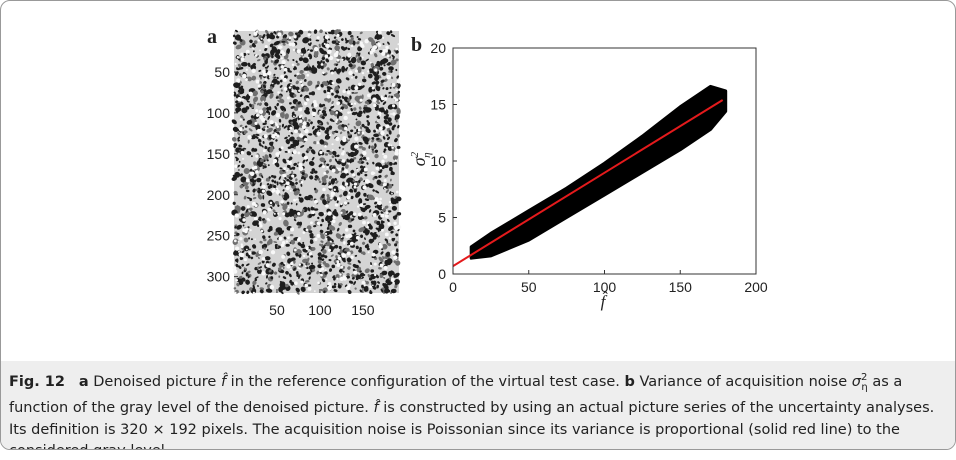 The image size is (956, 460). Describe the element at coordinates (219, 195) in the screenshot. I see `y-tick-label: 200` at that location.